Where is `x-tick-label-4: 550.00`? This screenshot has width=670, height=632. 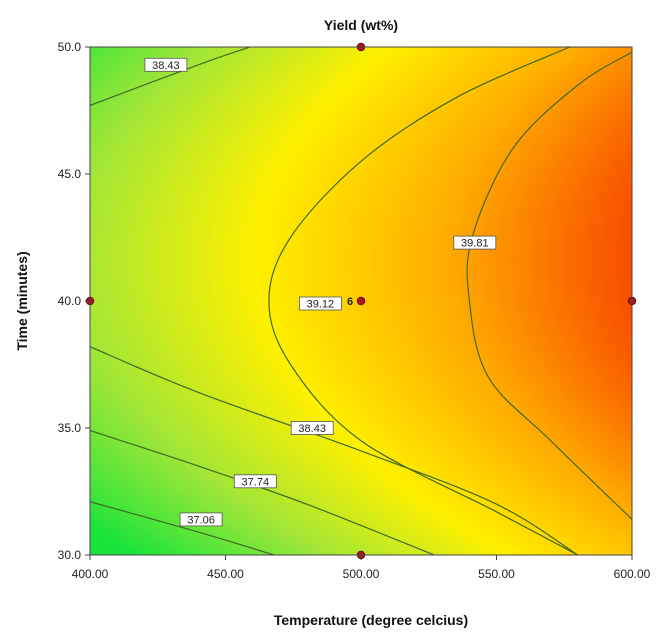
x-tick-label-4: 550.00 is located at coordinates (496, 574).